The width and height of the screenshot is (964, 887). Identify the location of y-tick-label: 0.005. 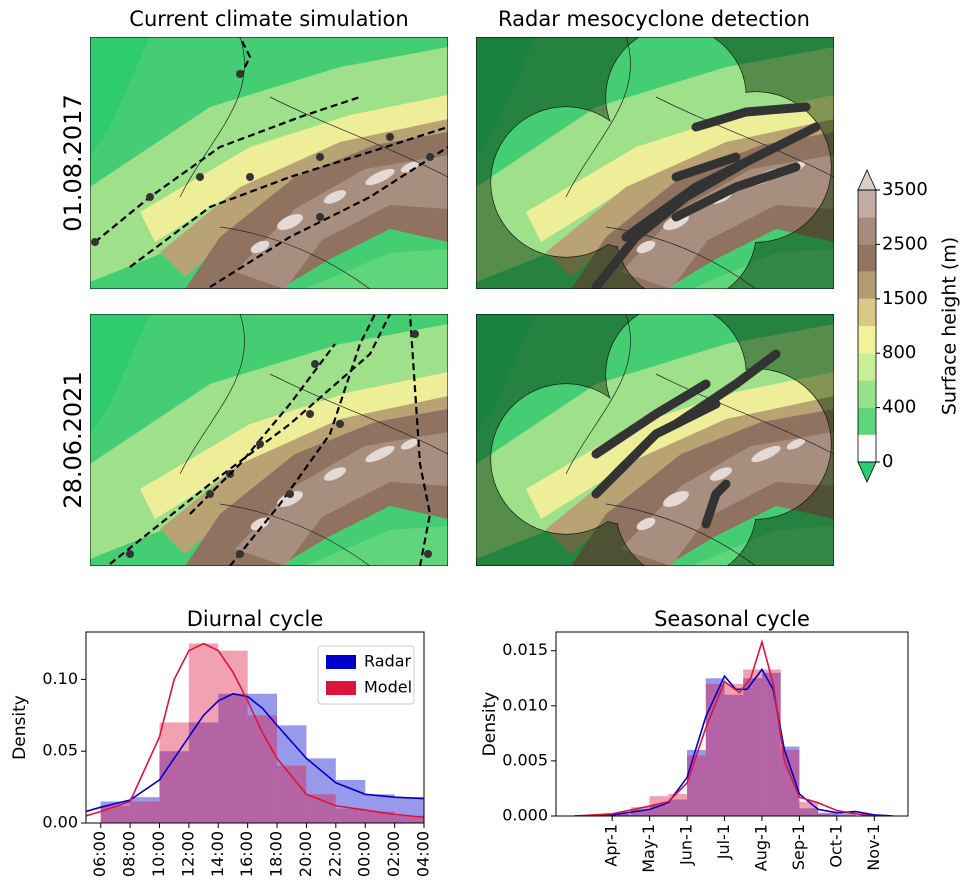
(525, 759).